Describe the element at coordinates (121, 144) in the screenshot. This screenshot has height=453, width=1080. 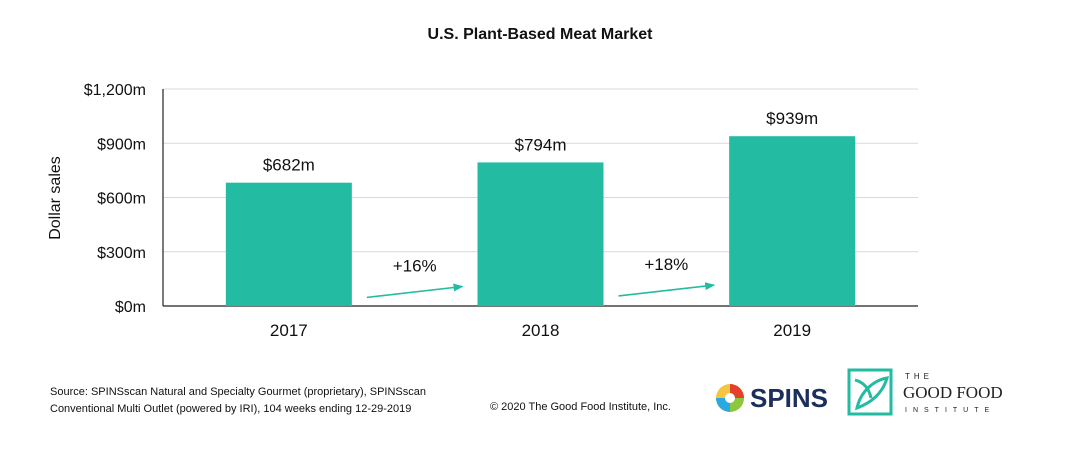
I see `y-tick-label: $900m` at that location.